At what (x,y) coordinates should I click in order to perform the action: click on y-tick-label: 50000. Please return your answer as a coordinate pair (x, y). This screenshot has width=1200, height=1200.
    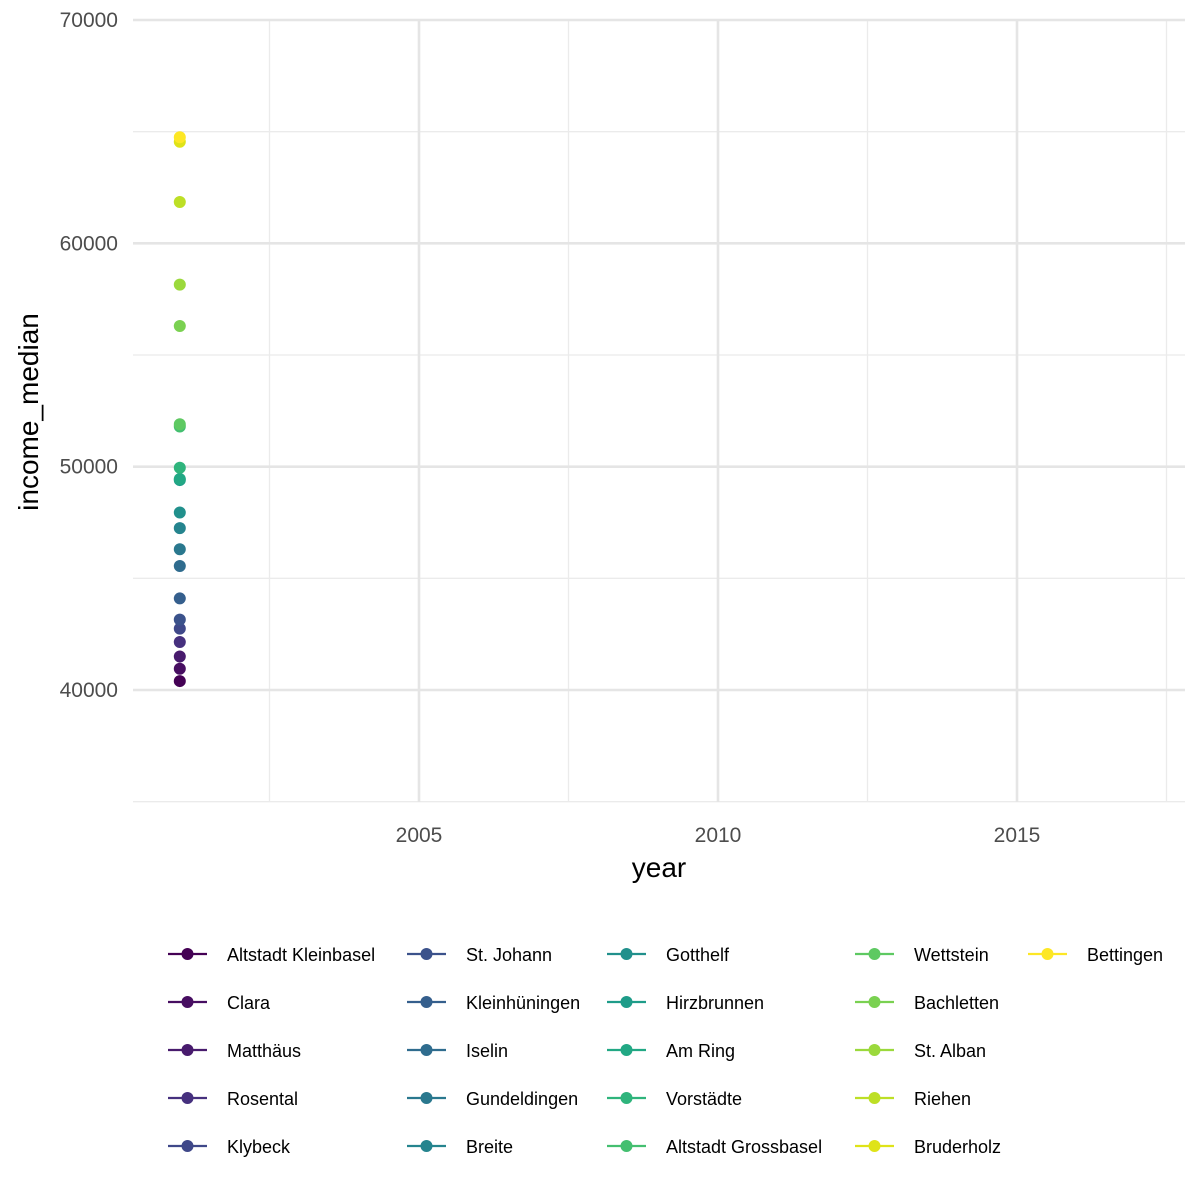
    Looking at the image, I should click on (89, 467).